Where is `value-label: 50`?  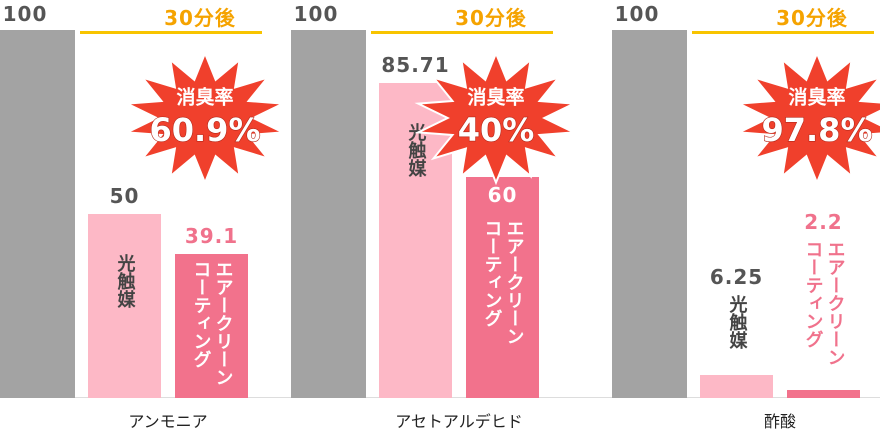 value-label: 50 is located at coordinates (124, 196).